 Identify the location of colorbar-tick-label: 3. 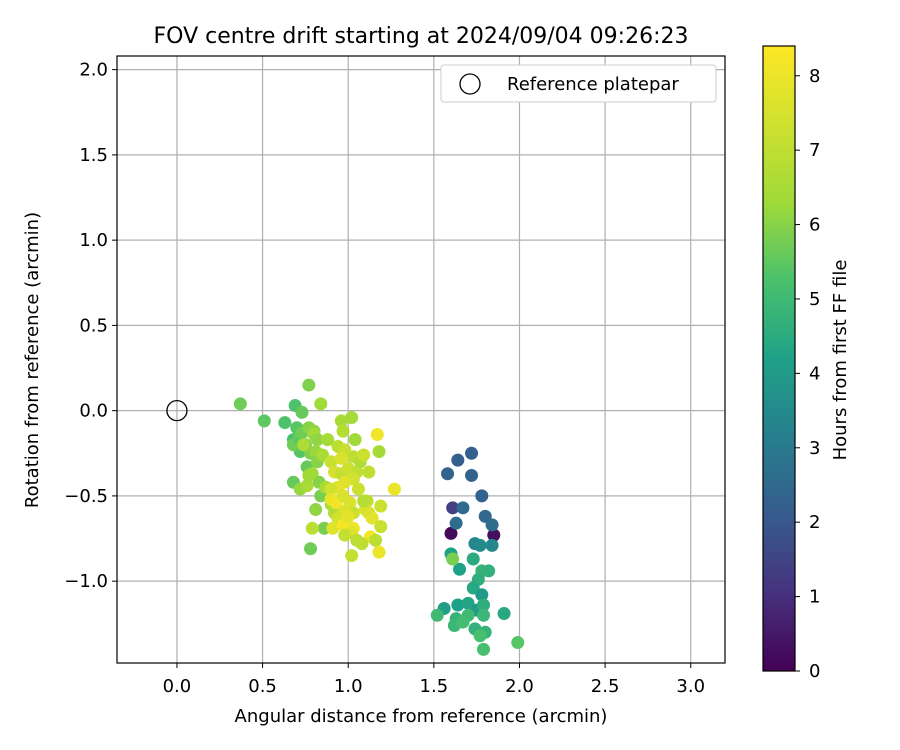
(814, 448).